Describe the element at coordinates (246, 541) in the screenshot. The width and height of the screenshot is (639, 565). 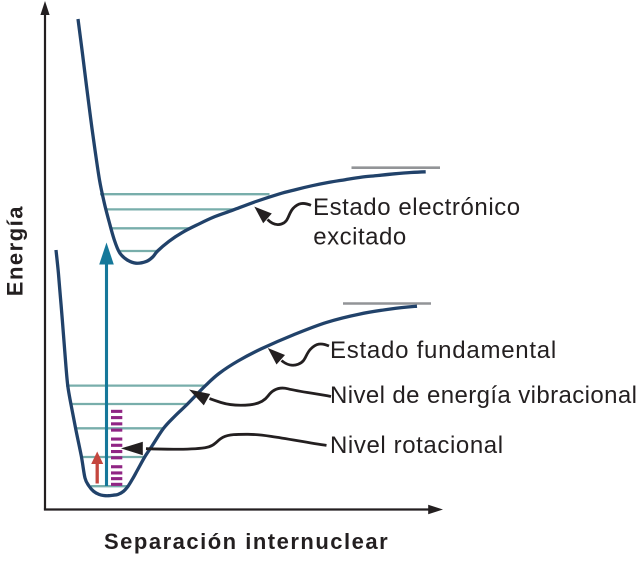
I see `svg-text: Separación internuclear` at that location.